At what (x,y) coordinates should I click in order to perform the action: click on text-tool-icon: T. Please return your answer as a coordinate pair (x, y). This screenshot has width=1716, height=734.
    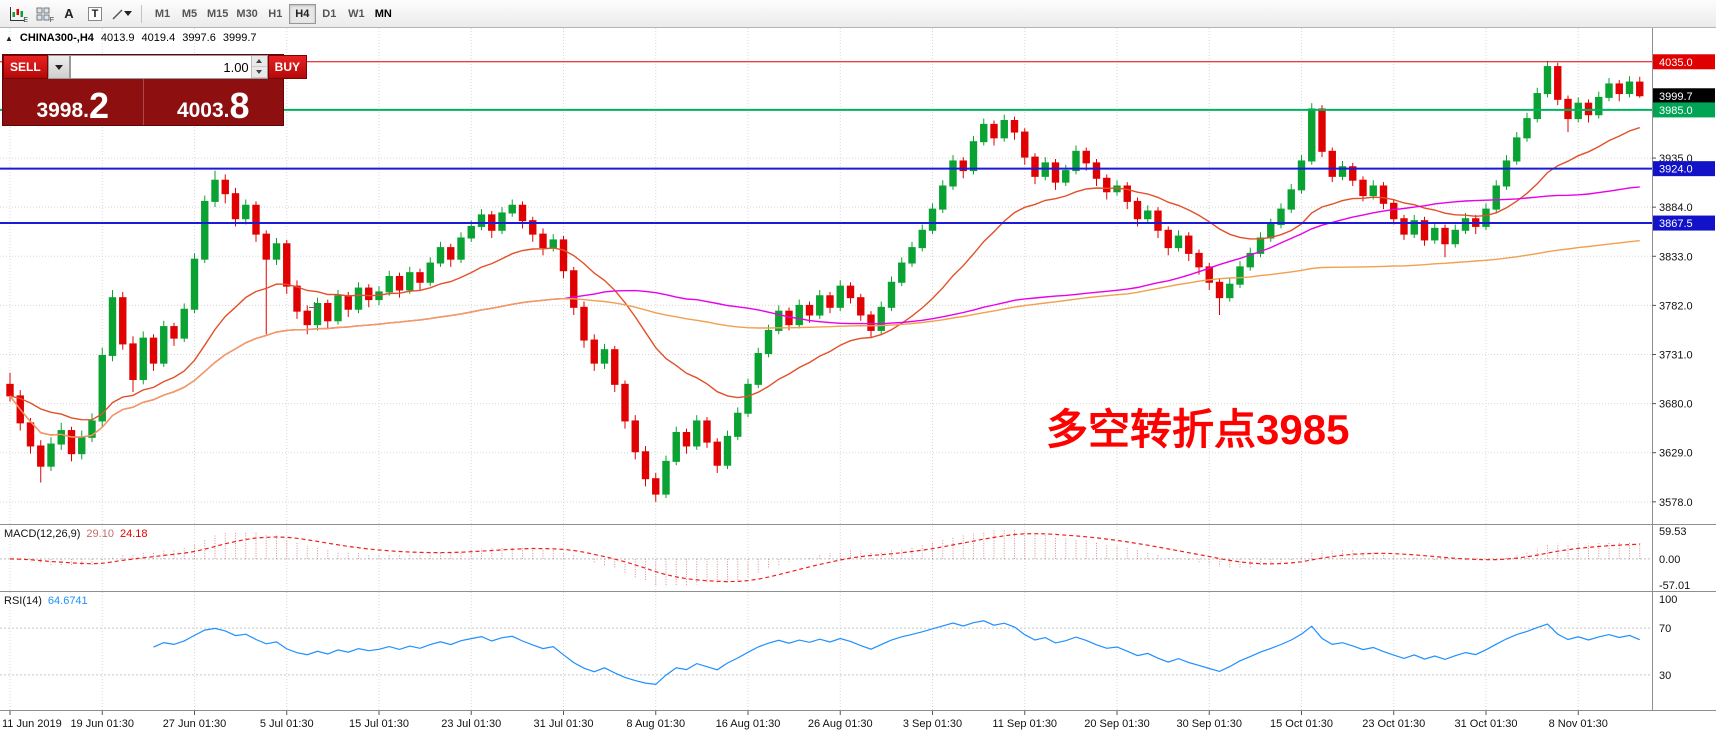
    Looking at the image, I should click on (95, 14).